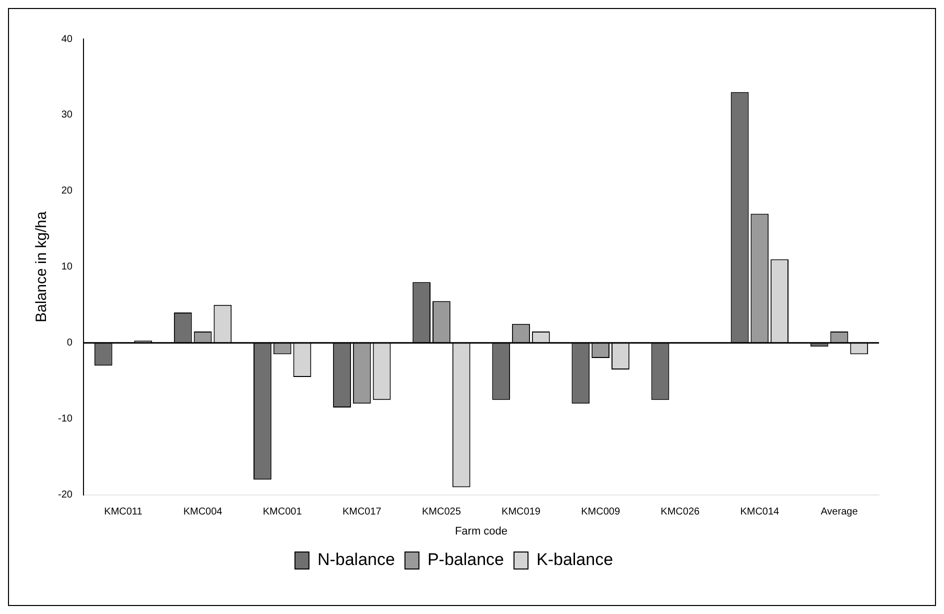 The width and height of the screenshot is (944, 614). Describe the element at coordinates (67, 39) in the screenshot. I see `y-tick-label: 40` at that location.